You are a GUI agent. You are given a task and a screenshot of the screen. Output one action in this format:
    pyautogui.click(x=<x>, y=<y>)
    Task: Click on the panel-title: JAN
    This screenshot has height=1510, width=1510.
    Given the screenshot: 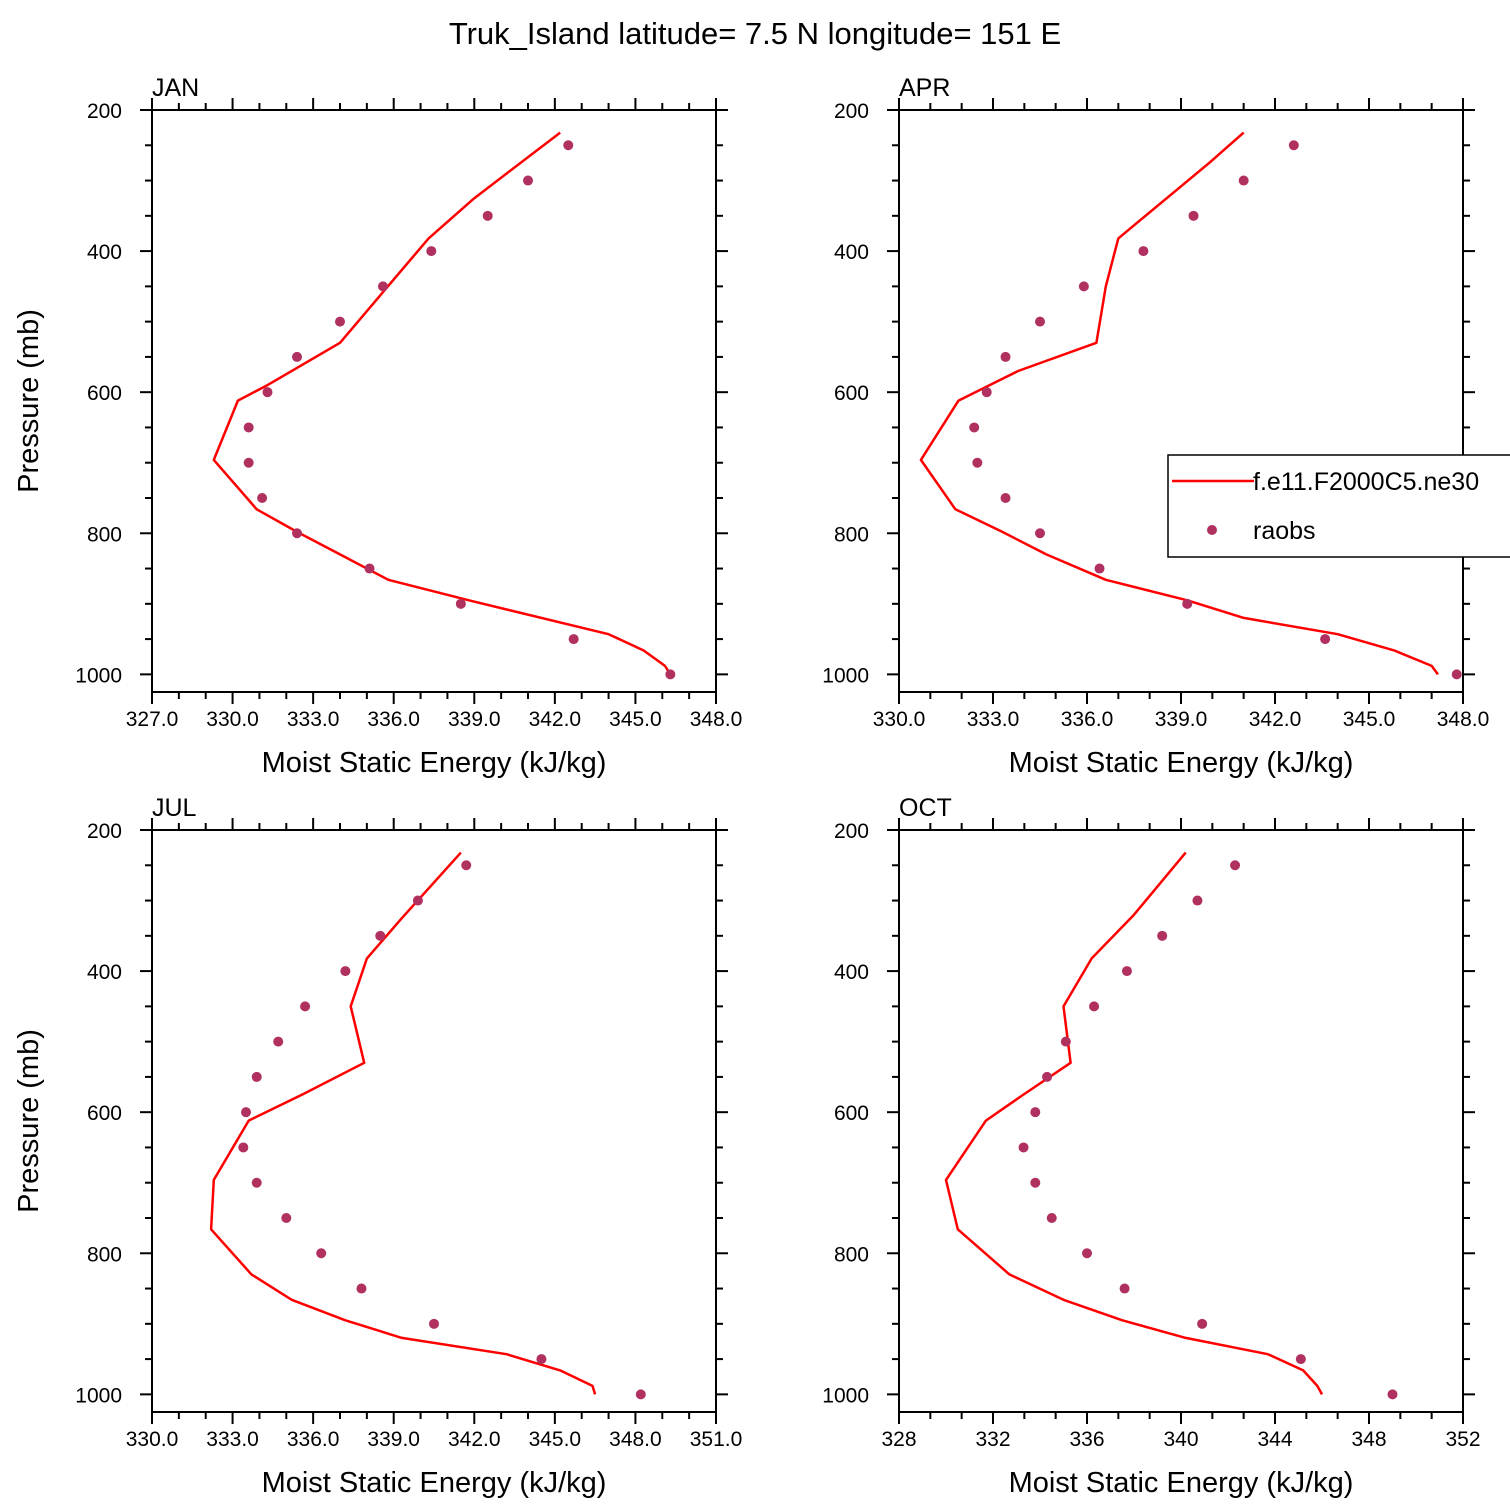 What is the action you would take?
    pyautogui.click(x=175, y=88)
    